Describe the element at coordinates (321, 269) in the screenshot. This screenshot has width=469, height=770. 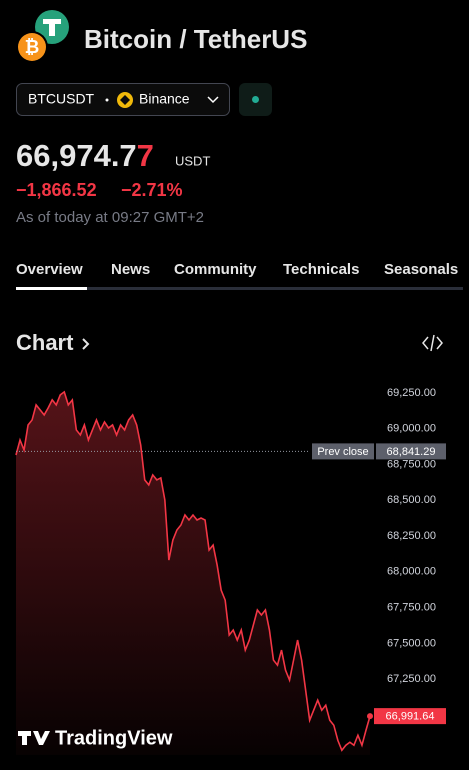
I see `tab: Technicals` at that location.